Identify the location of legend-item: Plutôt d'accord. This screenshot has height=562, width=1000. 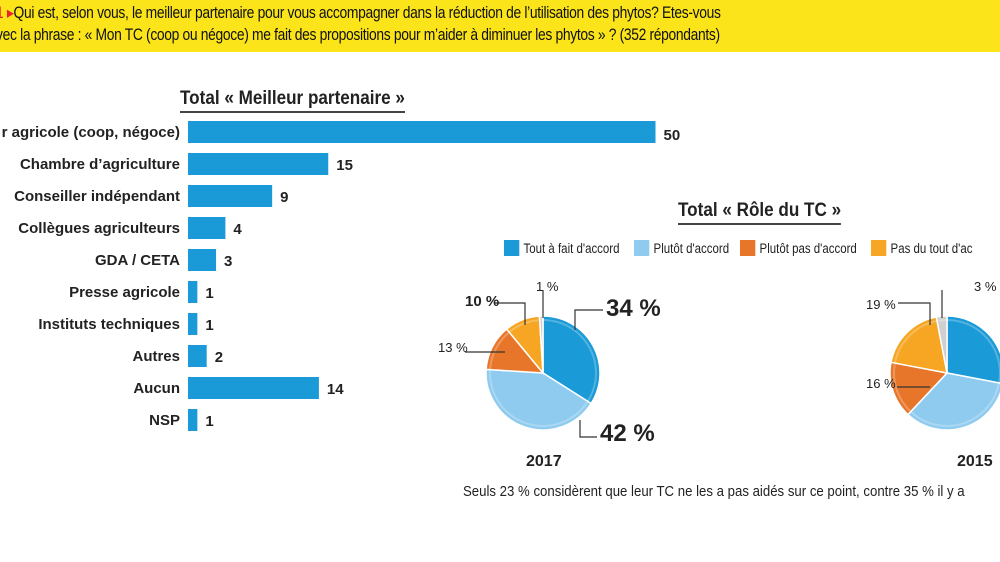
(681, 248).